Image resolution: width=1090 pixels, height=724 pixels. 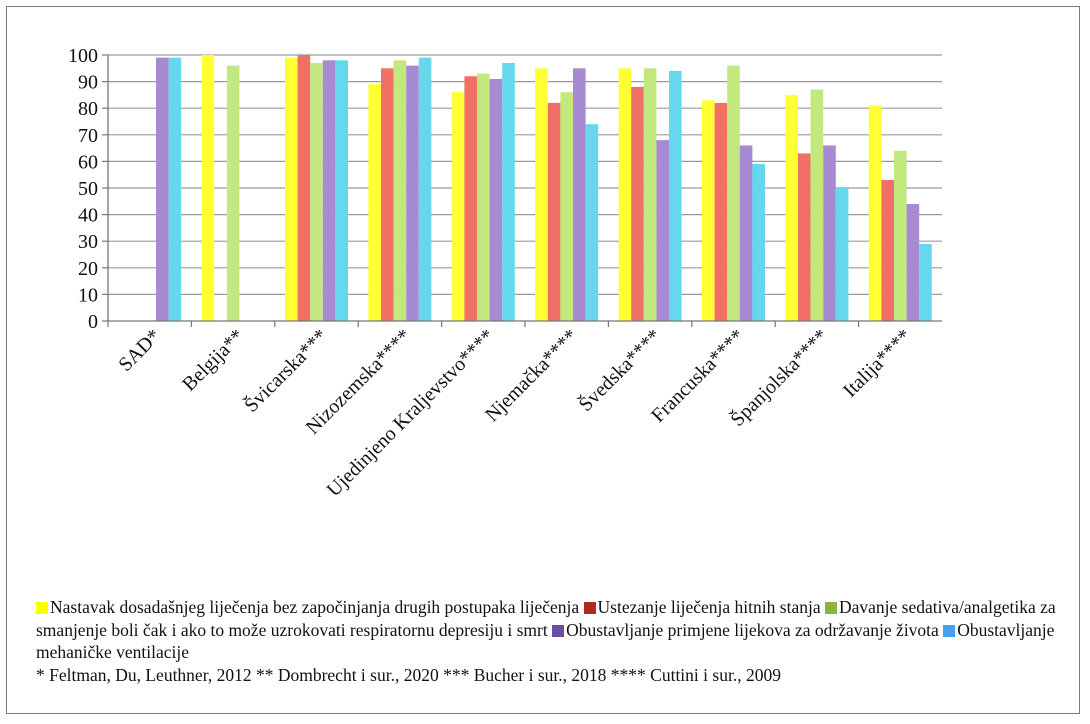 What do you see at coordinates (88, 269) in the screenshot?
I see `y-tick-label: 20` at bounding box center [88, 269].